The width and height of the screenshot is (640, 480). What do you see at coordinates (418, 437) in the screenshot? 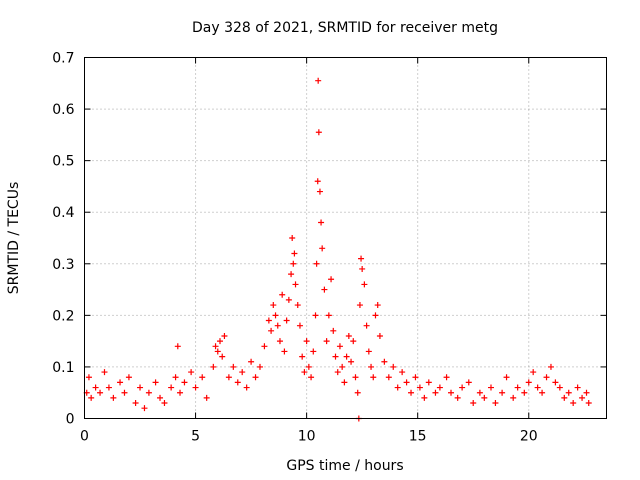
I see `x-tick-label: 15` at bounding box center [418, 437].